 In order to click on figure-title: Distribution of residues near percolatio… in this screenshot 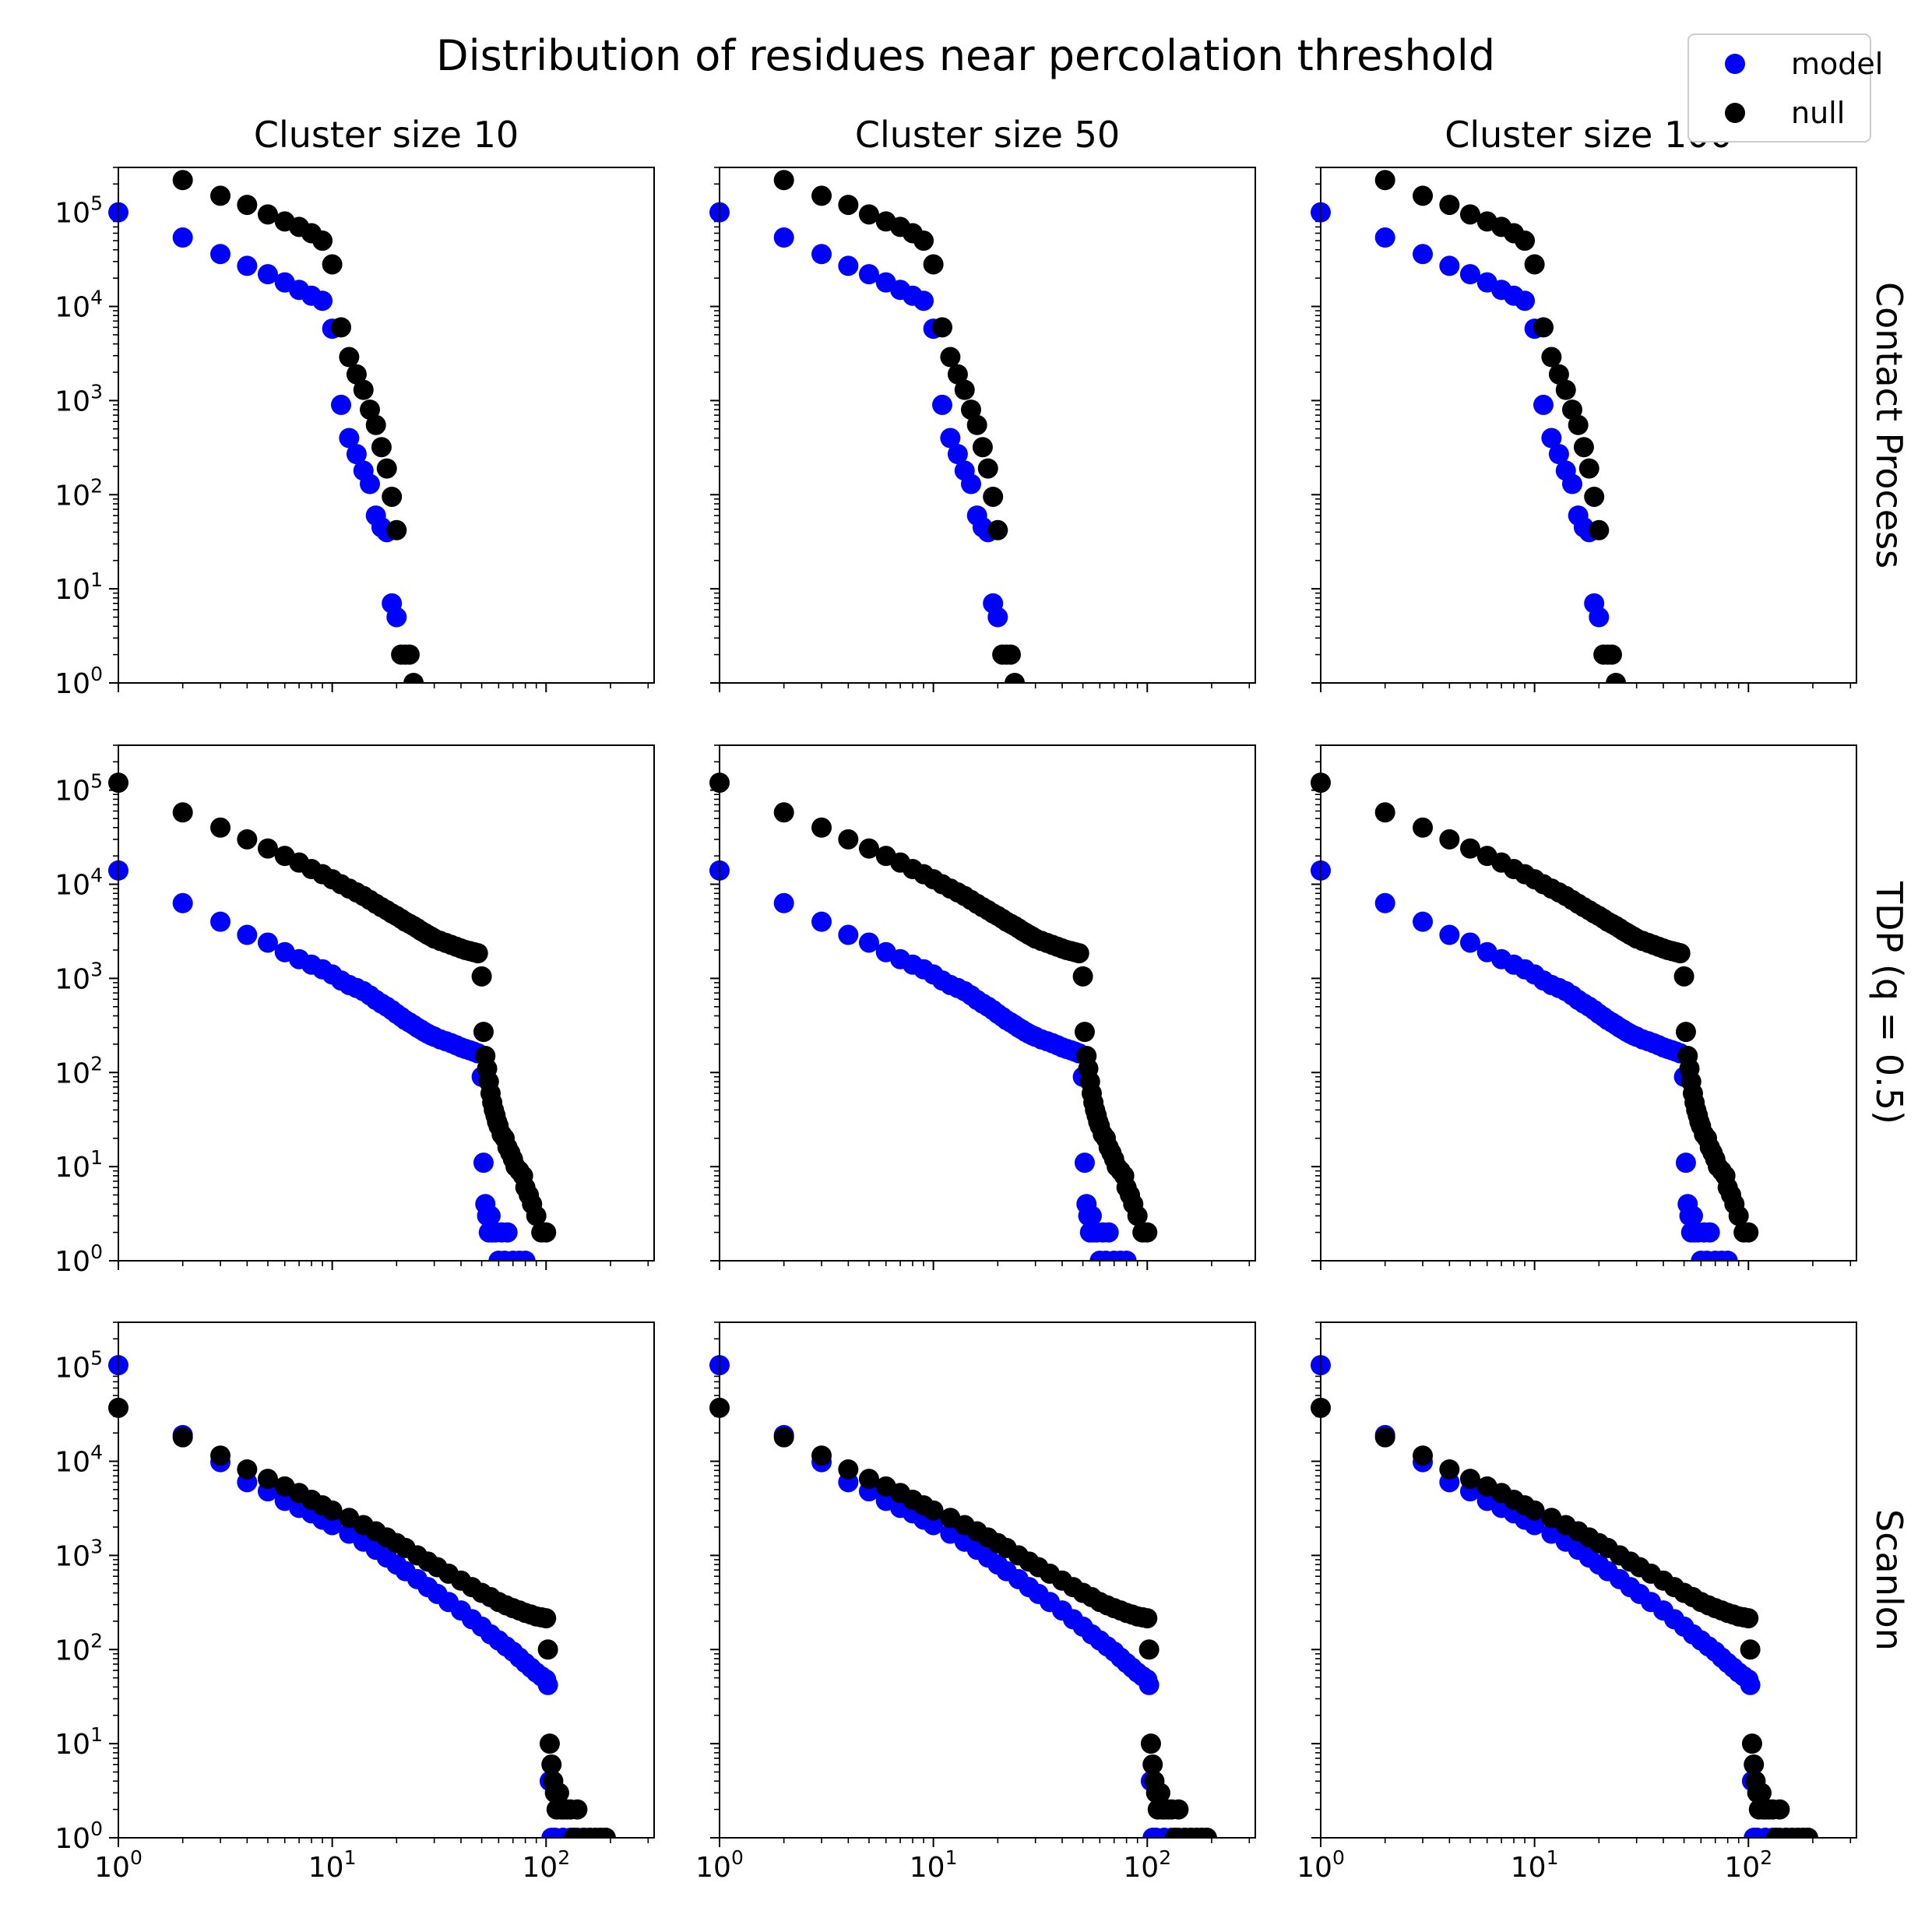, I will do `click(965, 55)`.